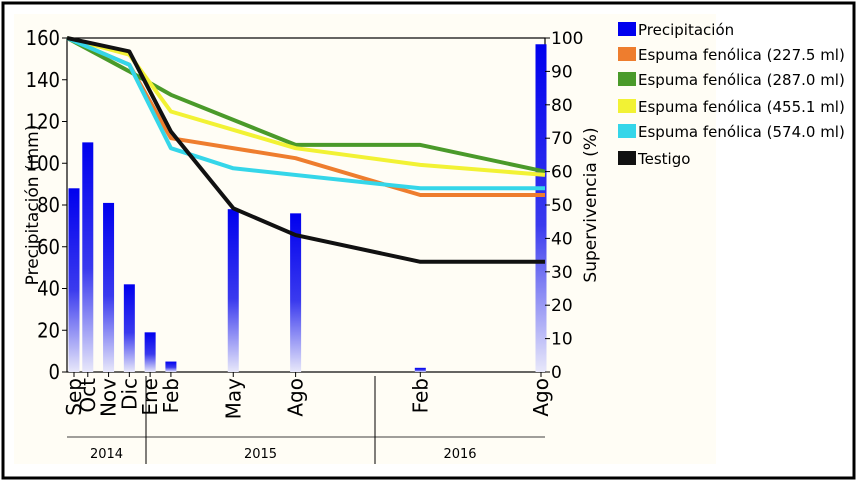  What do you see at coordinates (562, 273) in the screenshot?
I see `right-tick-label: 30` at bounding box center [562, 273].